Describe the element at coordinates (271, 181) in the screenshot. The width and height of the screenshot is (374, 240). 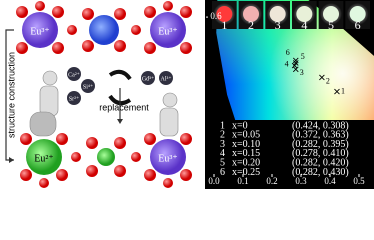
I see `x-tick-label: 0.2` at that location.